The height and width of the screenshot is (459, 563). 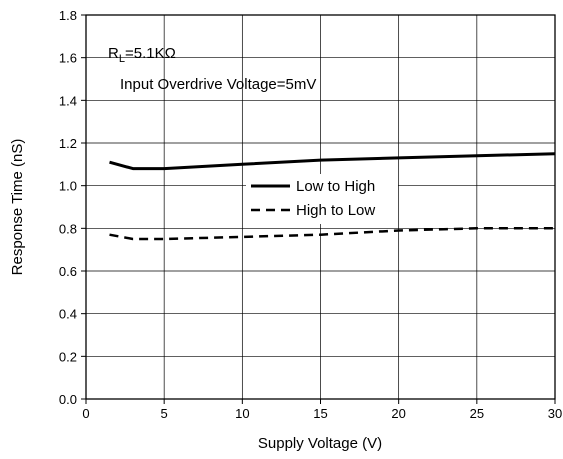 What do you see at coordinates (335, 186) in the screenshot?
I see `legend-label-low-to-high: Low to High` at bounding box center [335, 186].